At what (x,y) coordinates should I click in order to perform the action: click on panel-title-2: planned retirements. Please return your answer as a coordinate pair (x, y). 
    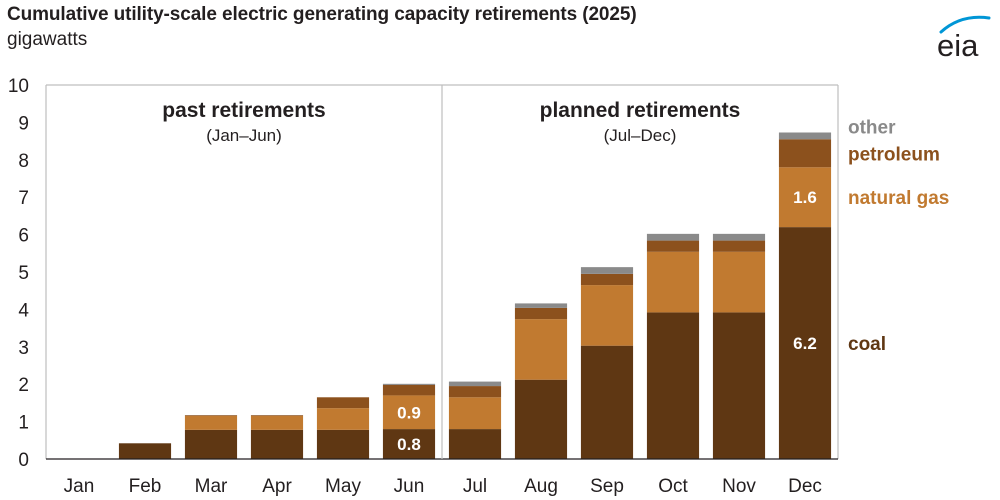
    Looking at the image, I should click on (640, 110).